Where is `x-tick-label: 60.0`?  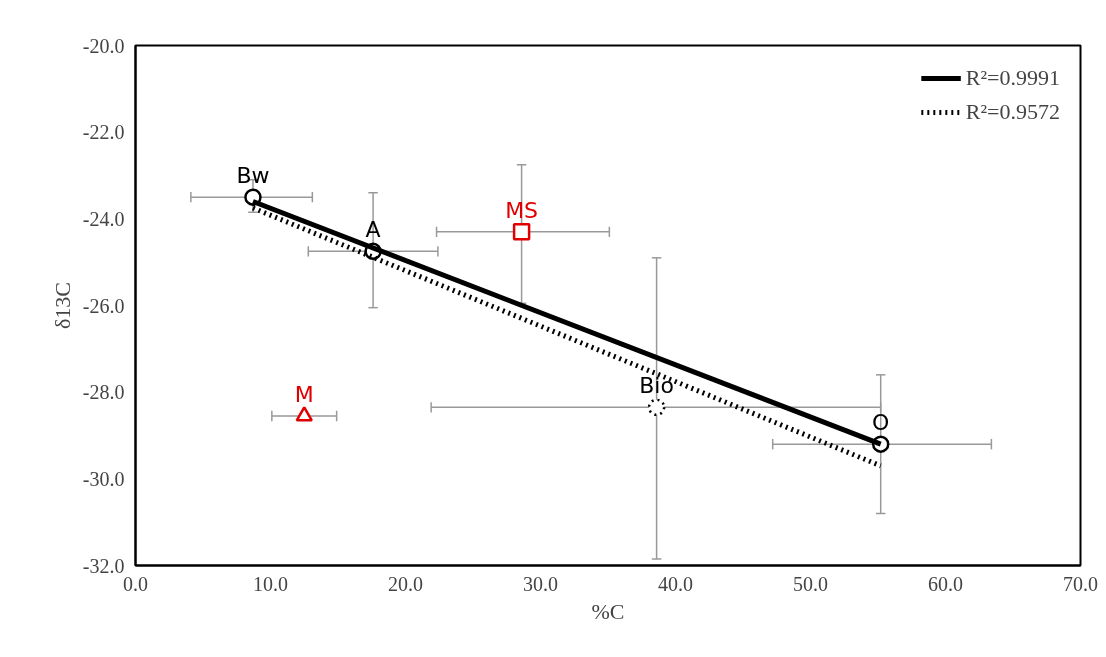
x-tick-label: 60.0 is located at coordinates (945, 583).